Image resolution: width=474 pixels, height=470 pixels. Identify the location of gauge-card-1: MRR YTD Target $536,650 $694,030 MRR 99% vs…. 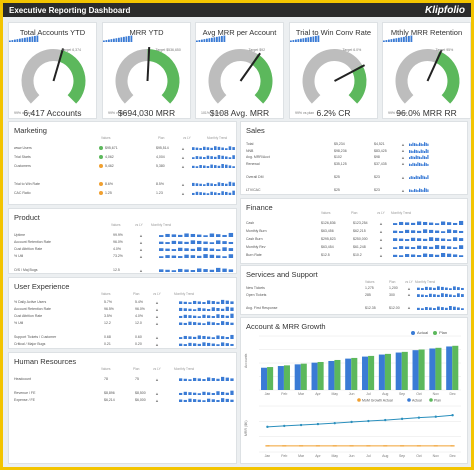
(146, 70).